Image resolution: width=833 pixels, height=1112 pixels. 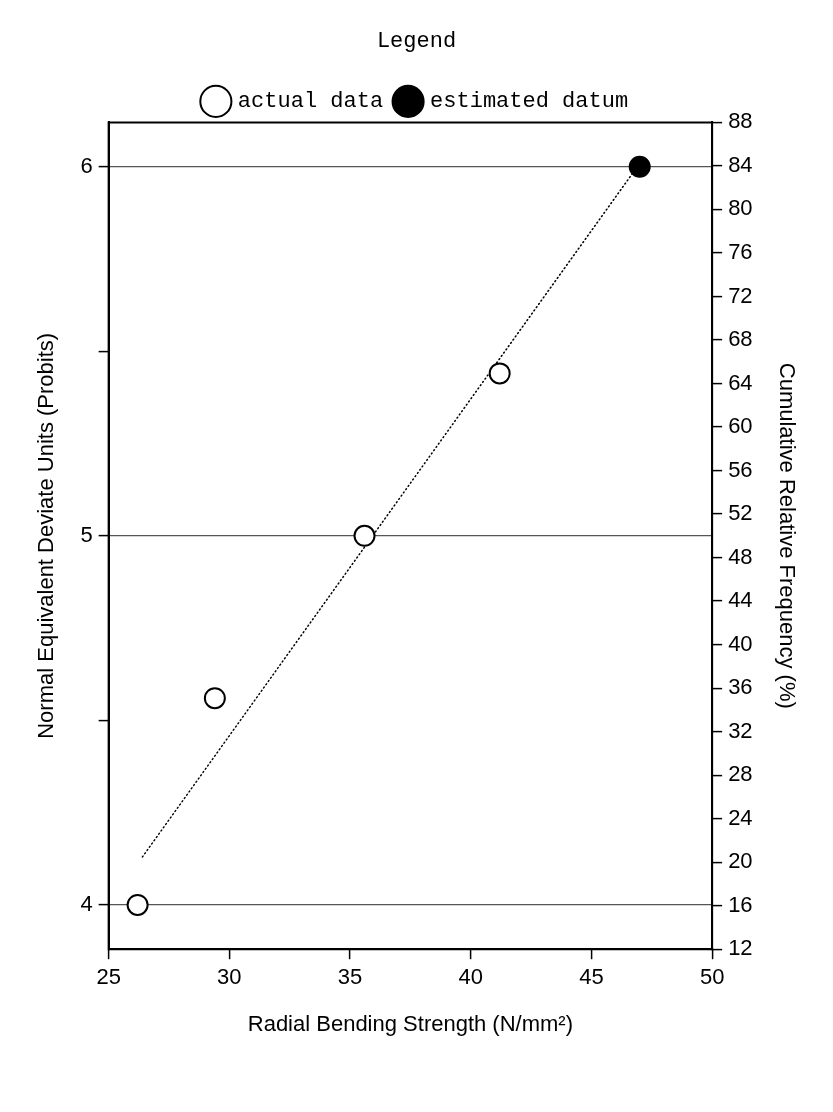 I want to click on y-tick-label: 4, so click(x=86, y=903).